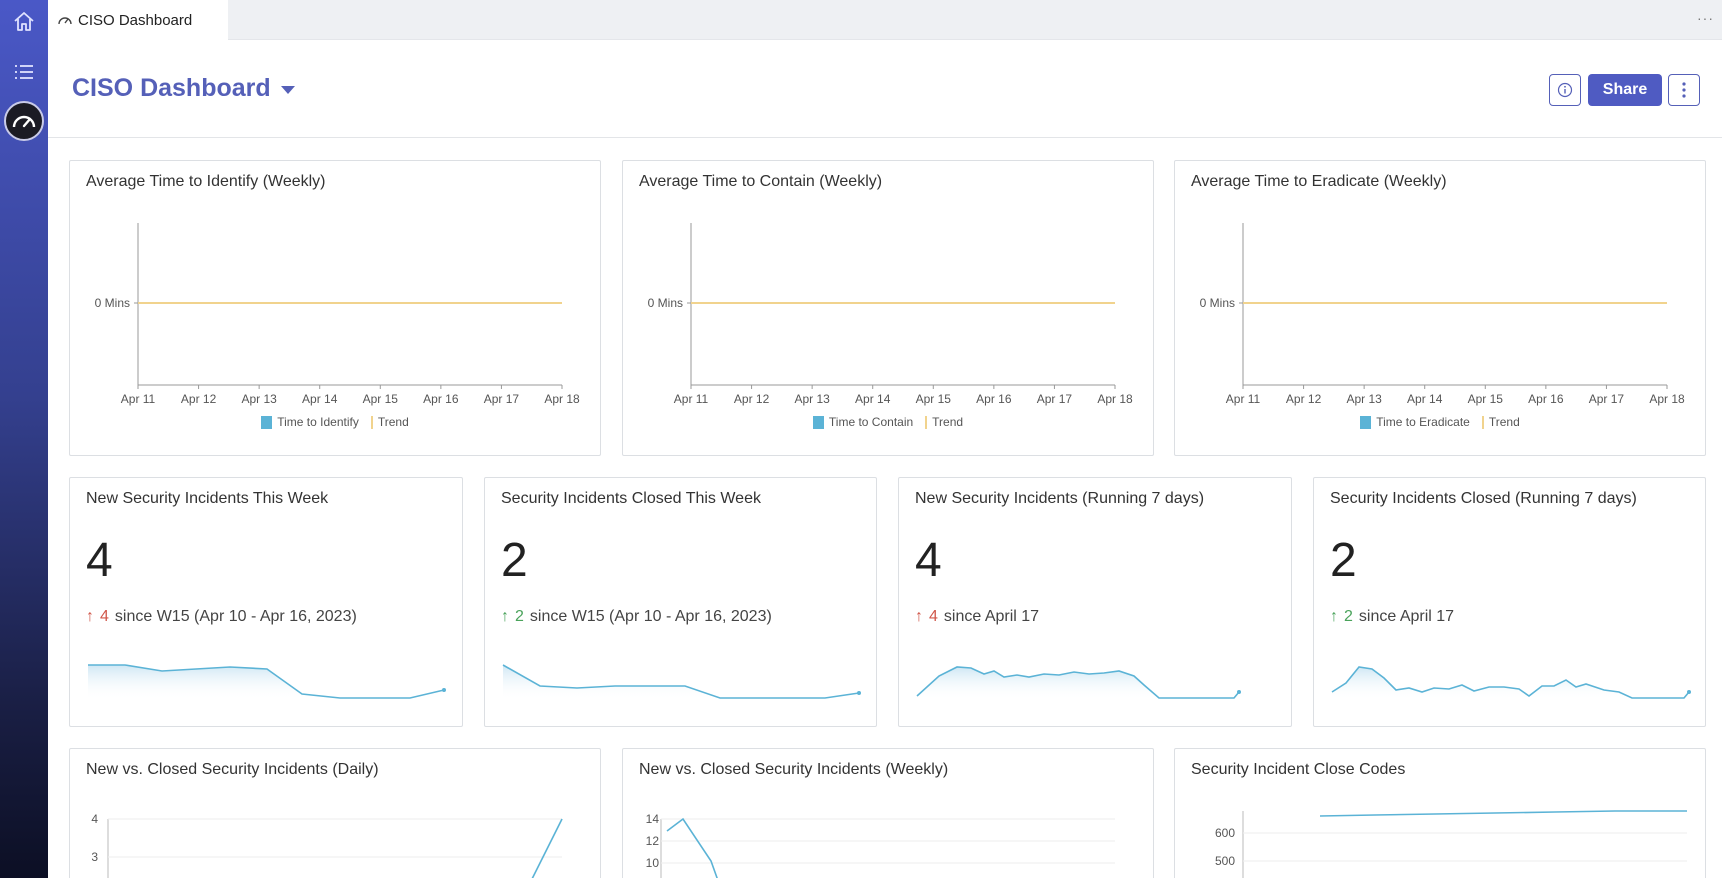 Image resolution: width=1722 pixels, height=878 pixels. I want to click on y-tick: 500, so click(1225, 861).